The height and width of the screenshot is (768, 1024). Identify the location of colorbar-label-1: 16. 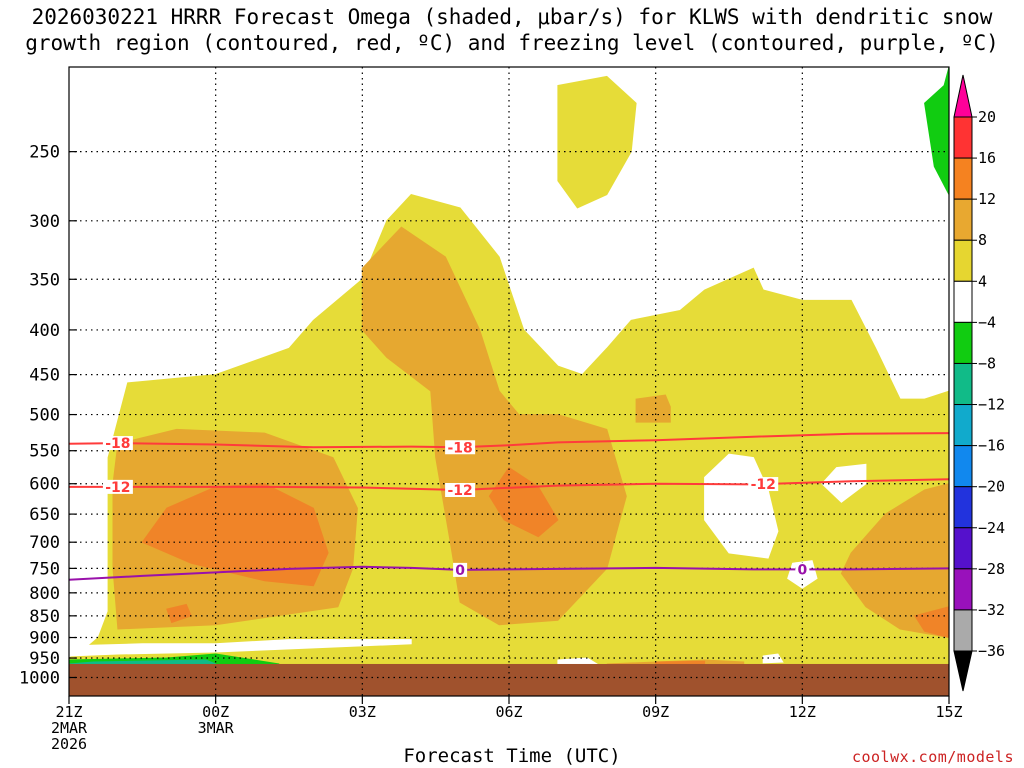
(987, 158).